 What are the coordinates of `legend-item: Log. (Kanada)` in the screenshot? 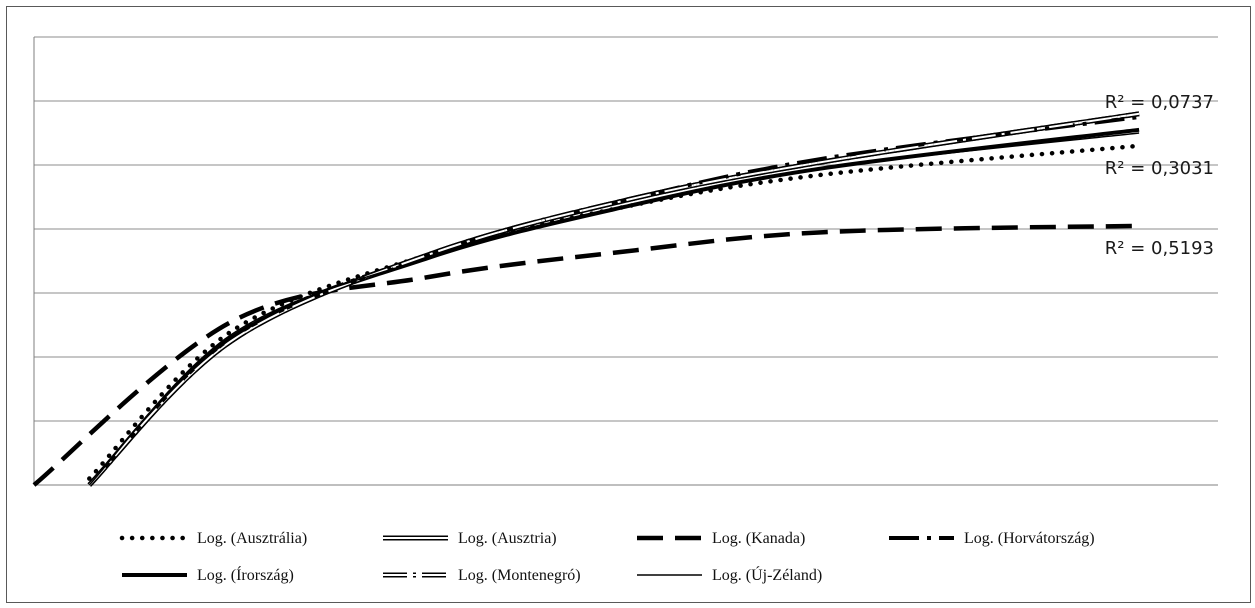 It's located at (721, 538).